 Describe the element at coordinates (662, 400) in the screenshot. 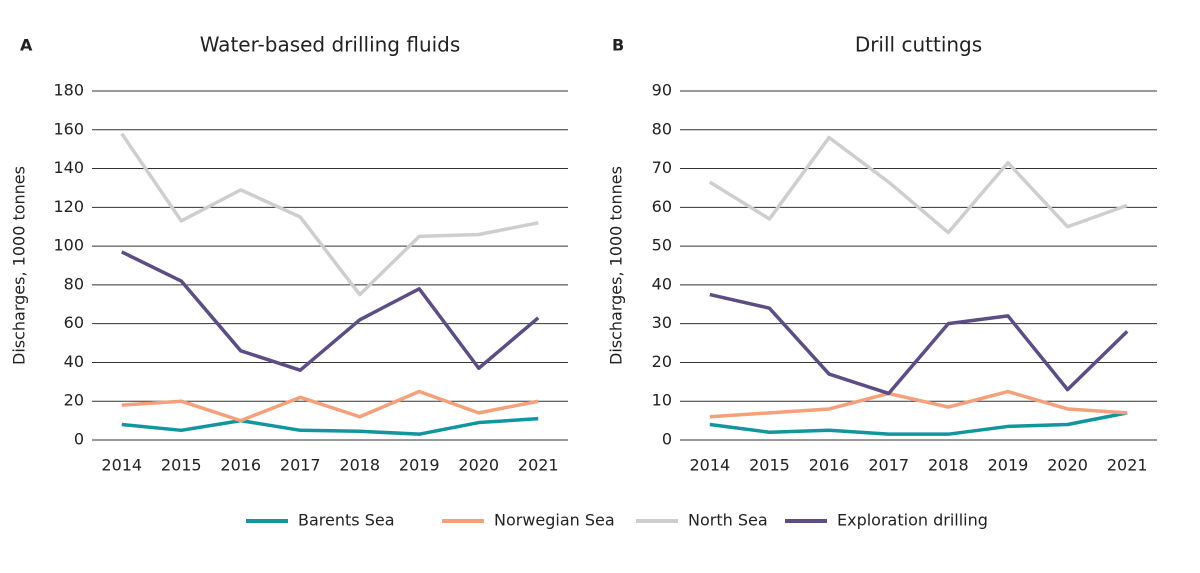

I see `y-tick-label: 10` at that location.